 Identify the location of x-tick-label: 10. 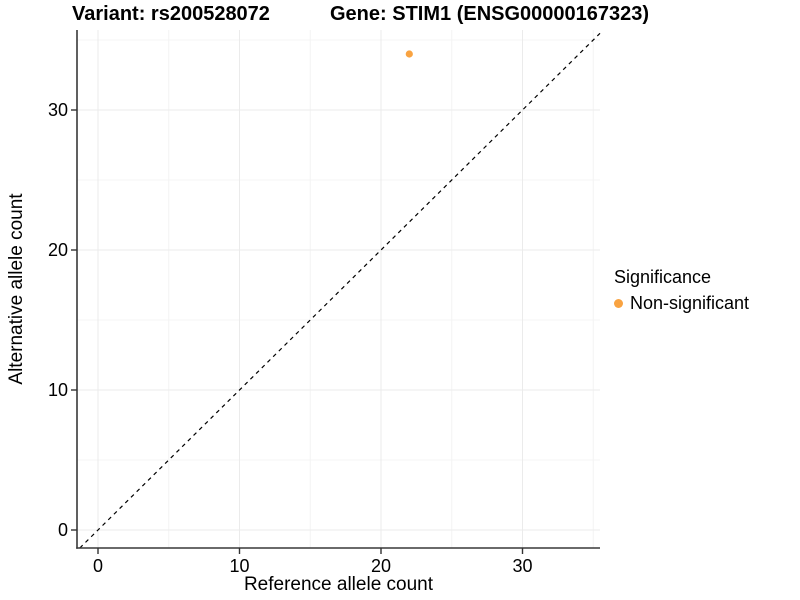
(239, 566).